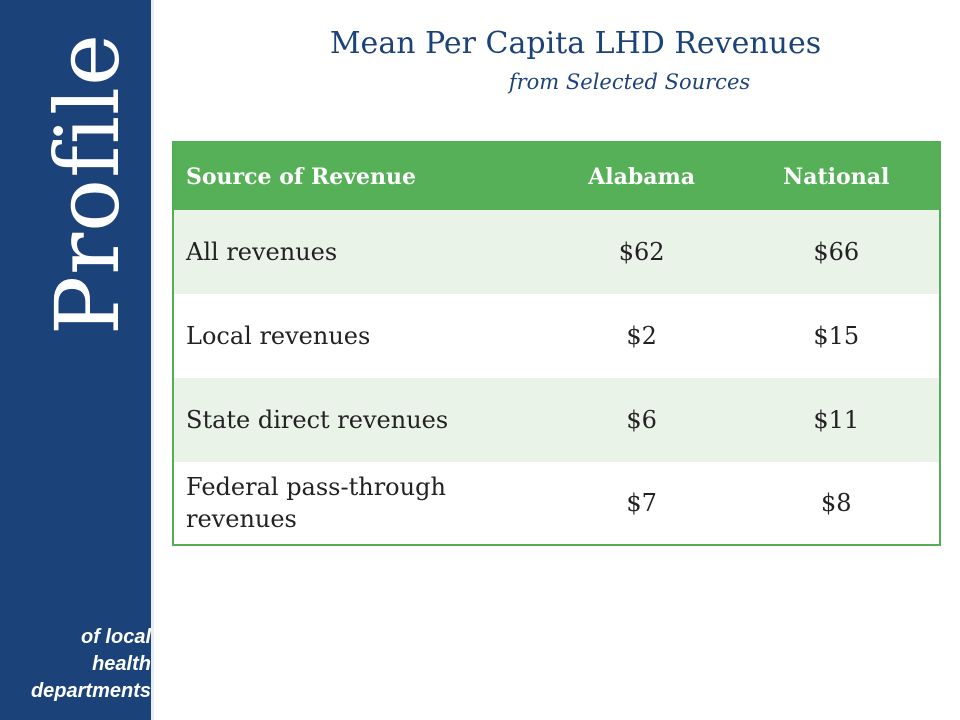 The height and width of the screenshot is (720, 960). I want to click on row-national-cell: $11, so click(836, 420).